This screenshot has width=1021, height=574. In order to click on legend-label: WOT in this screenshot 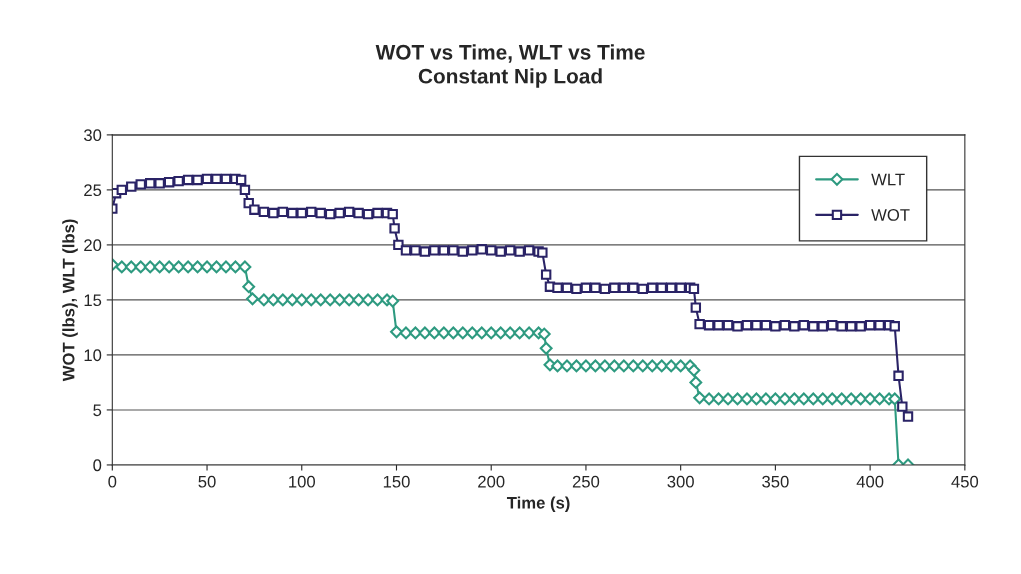, I will do `click(890, 215)`.